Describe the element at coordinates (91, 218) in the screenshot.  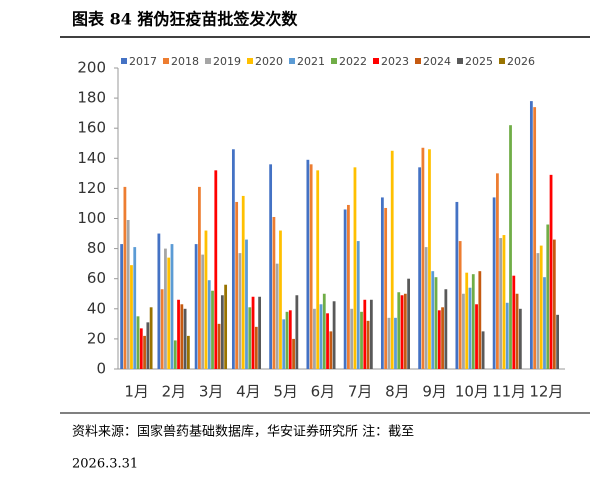
I see `y-tick-label: 100` at that location.